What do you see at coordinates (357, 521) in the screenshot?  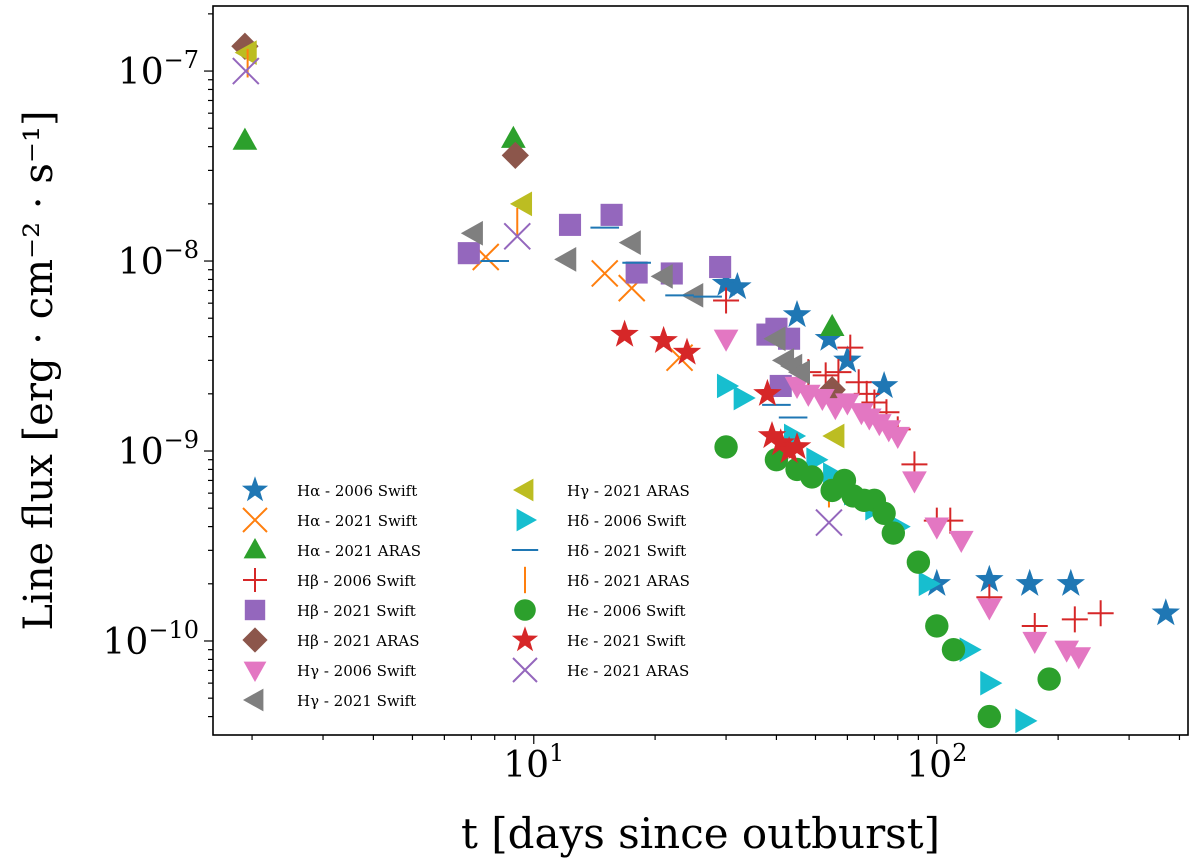 I see `legend-label: Hα - 2021 Swift` at bounding box center [357, 521].